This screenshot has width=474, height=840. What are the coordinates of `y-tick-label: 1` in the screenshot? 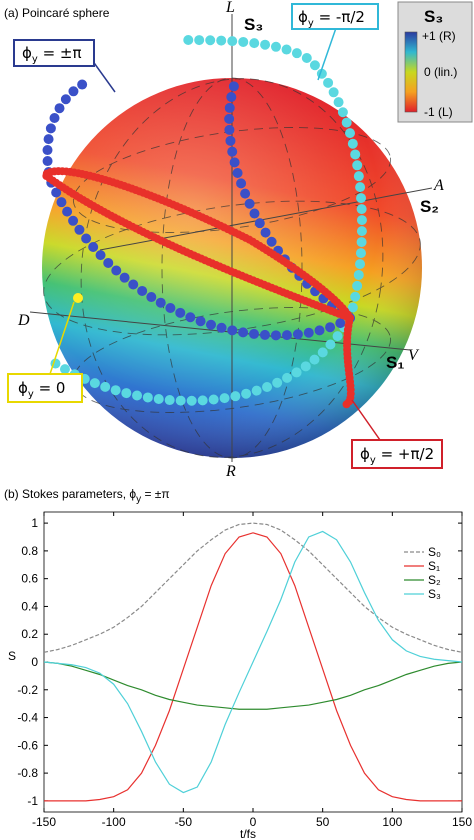 It's located at (34, 523).